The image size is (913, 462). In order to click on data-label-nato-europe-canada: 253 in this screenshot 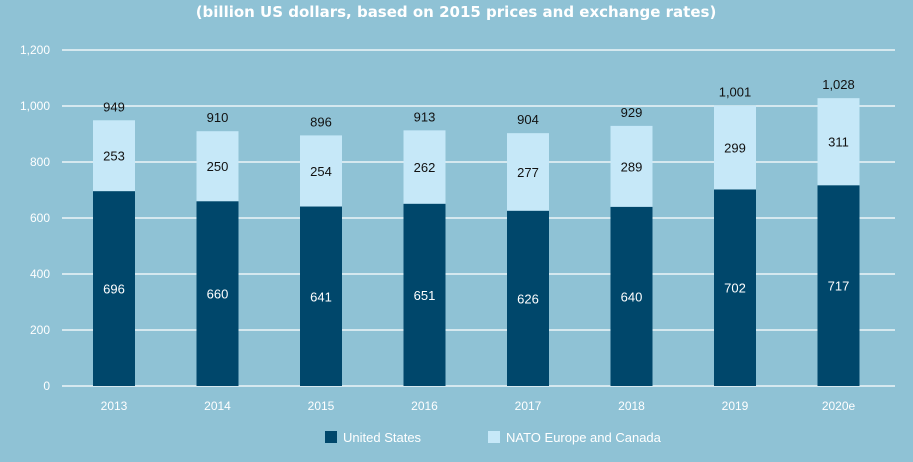, I will do `click(114, 156)`.